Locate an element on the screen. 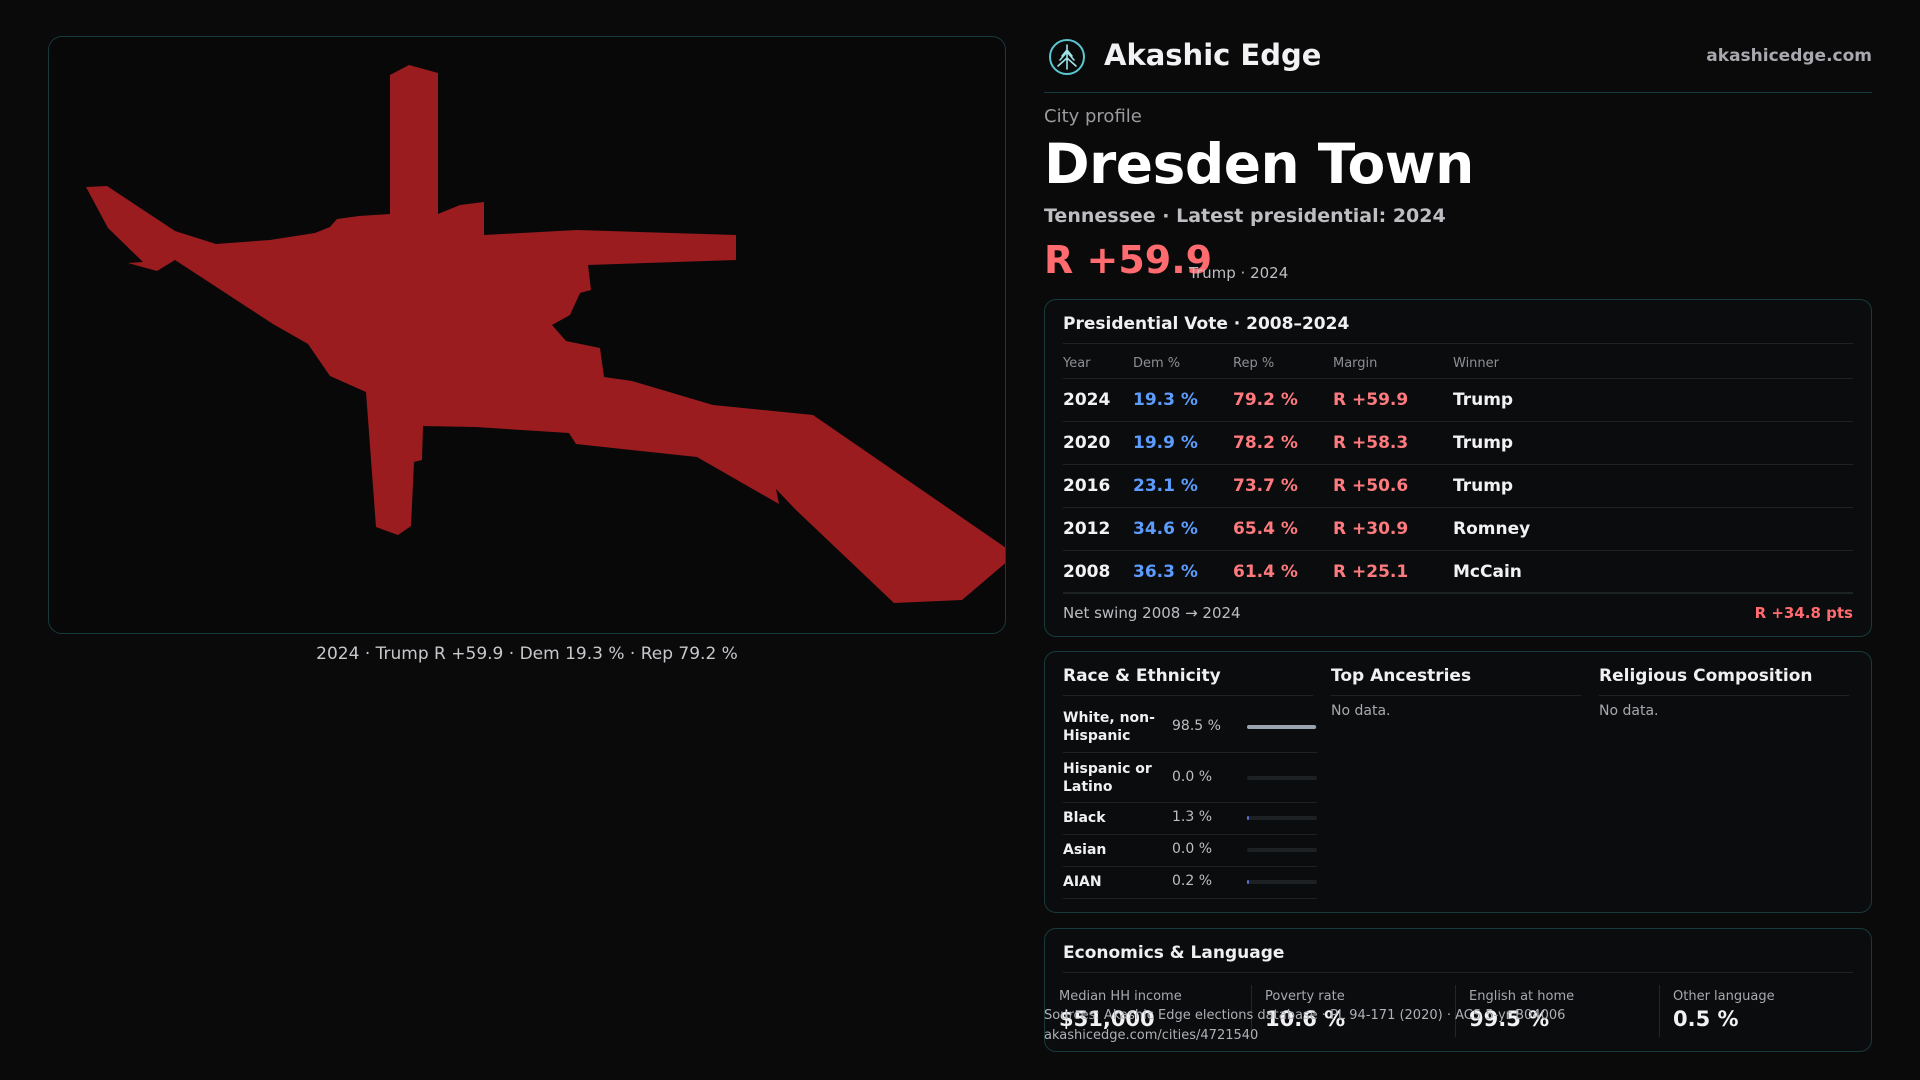  header-winner: Winner is located at coordinates (1476, 363).